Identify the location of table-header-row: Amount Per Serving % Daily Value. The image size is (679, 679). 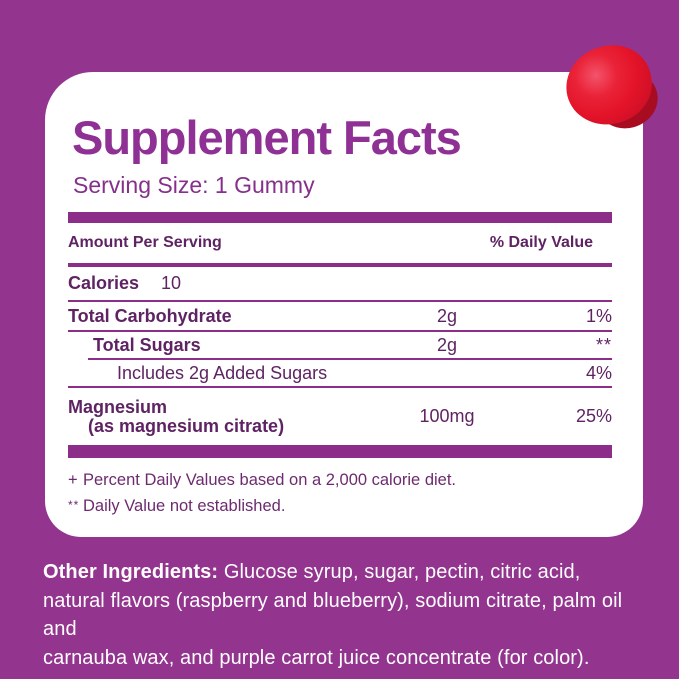
(340, 245).